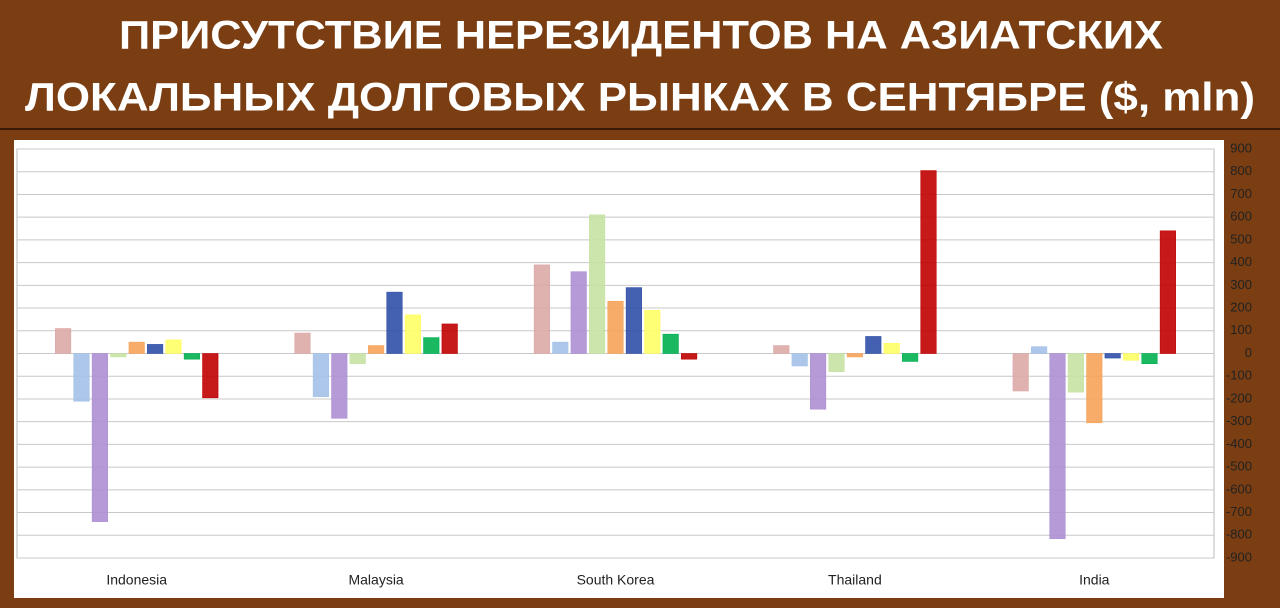 This screenshot has height=608, width=1280. Describe the element at coordinates (1241, 147) in the screenshot. I see `y-tick-label: 900` at that location.